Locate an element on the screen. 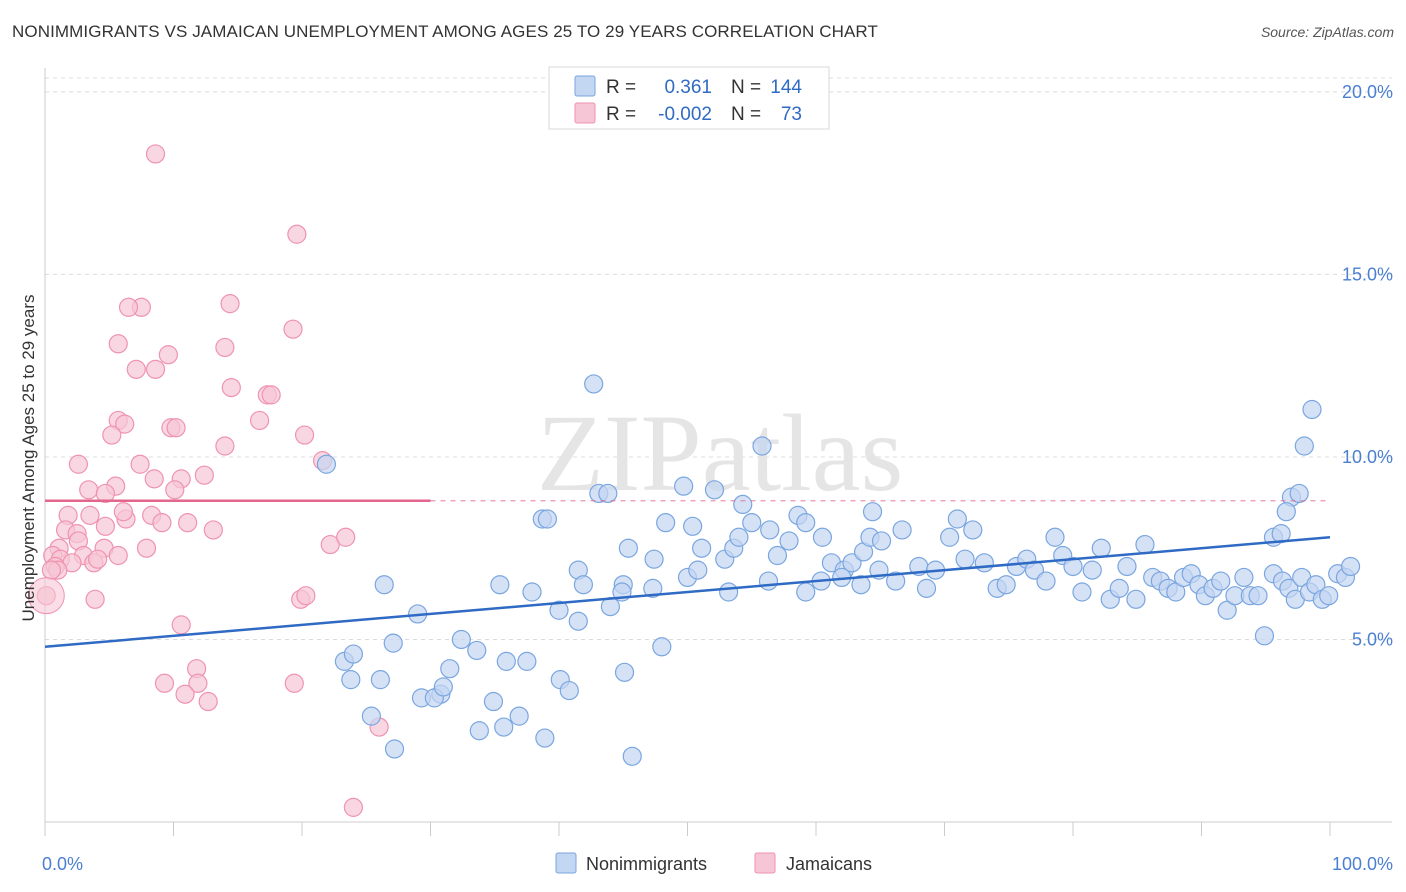 The height and width of the screenshot is (892, 1406). legend-r-label-1: R = is located at coordinates (621, 87).